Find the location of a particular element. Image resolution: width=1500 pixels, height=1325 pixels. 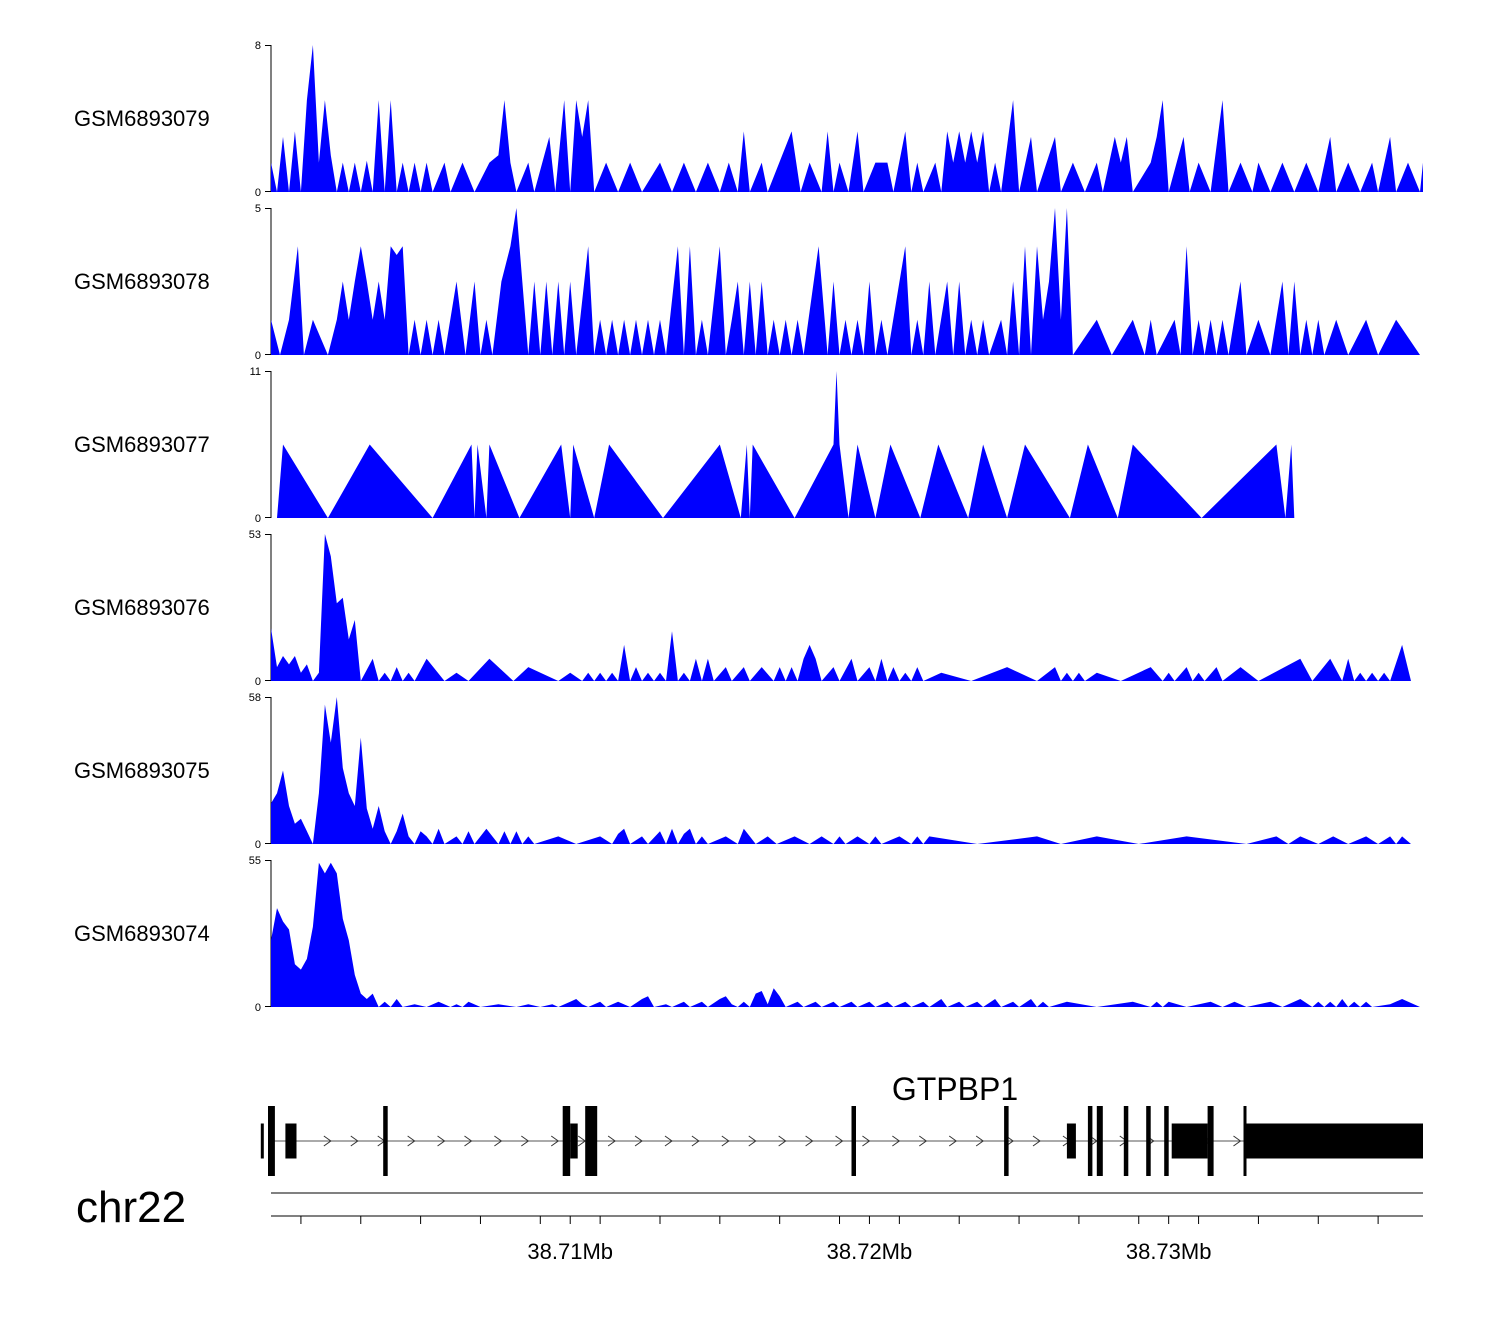

chromosome-label: chr22 is located at coordinates (131, 1207).